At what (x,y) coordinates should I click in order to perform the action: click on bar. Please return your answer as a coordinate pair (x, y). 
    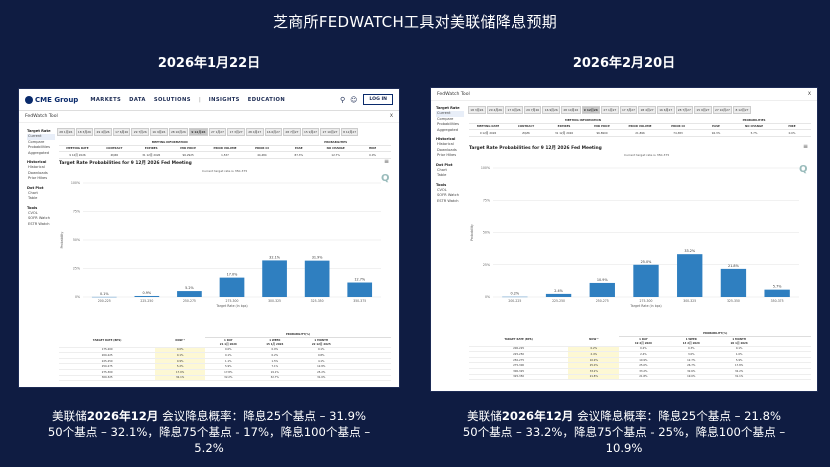
    Looking at the image, I should click on (189, 294).